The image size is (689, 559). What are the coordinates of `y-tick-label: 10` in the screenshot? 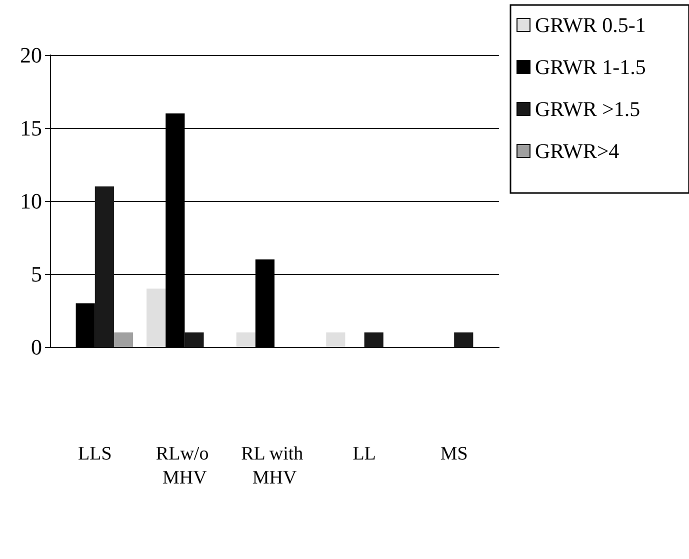 It's located at (31, 201).